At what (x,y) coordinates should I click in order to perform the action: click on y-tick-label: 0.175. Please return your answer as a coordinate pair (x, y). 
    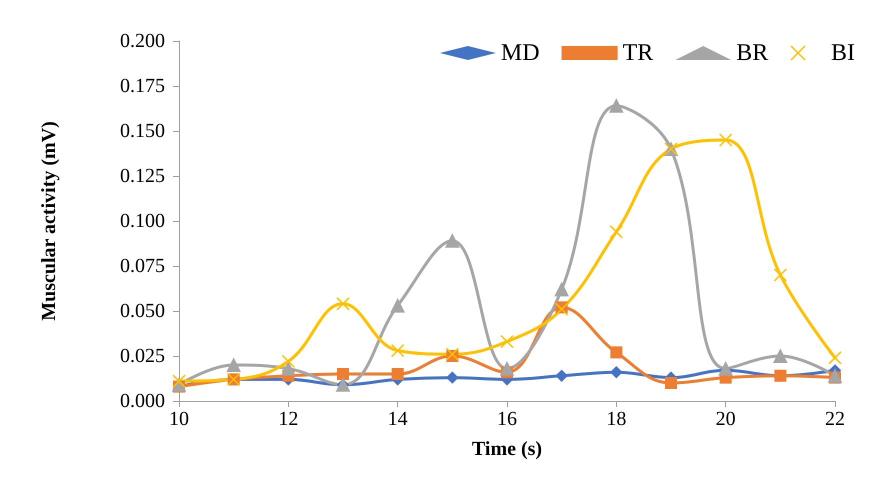
    Looking at the image, I should click on (142, 86).